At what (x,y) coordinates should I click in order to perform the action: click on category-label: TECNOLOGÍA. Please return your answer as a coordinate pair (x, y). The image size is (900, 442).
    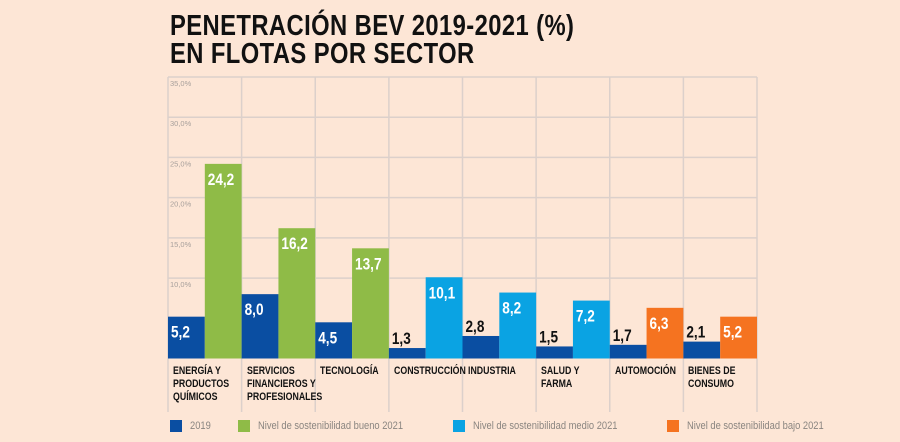
    Looking at the image, I should click on (349, 371).